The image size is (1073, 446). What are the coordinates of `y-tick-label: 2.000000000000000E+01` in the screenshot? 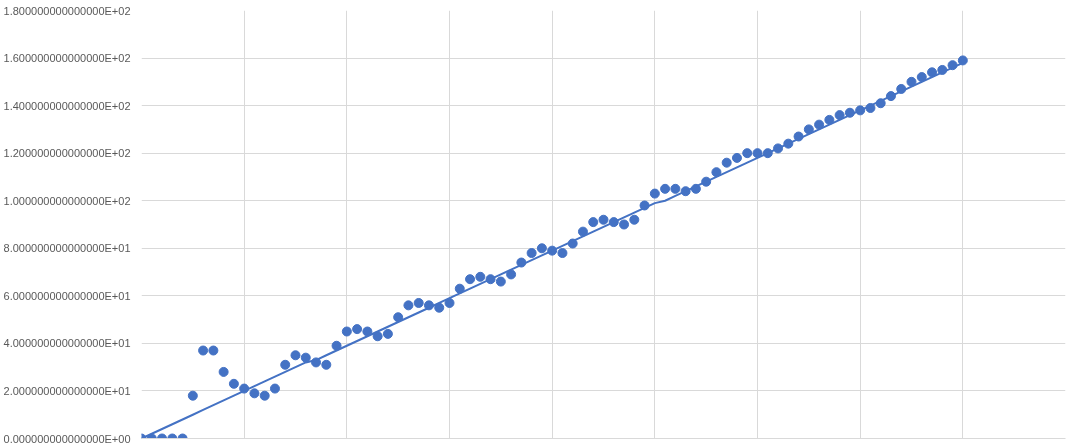 It's located at (67, 390).